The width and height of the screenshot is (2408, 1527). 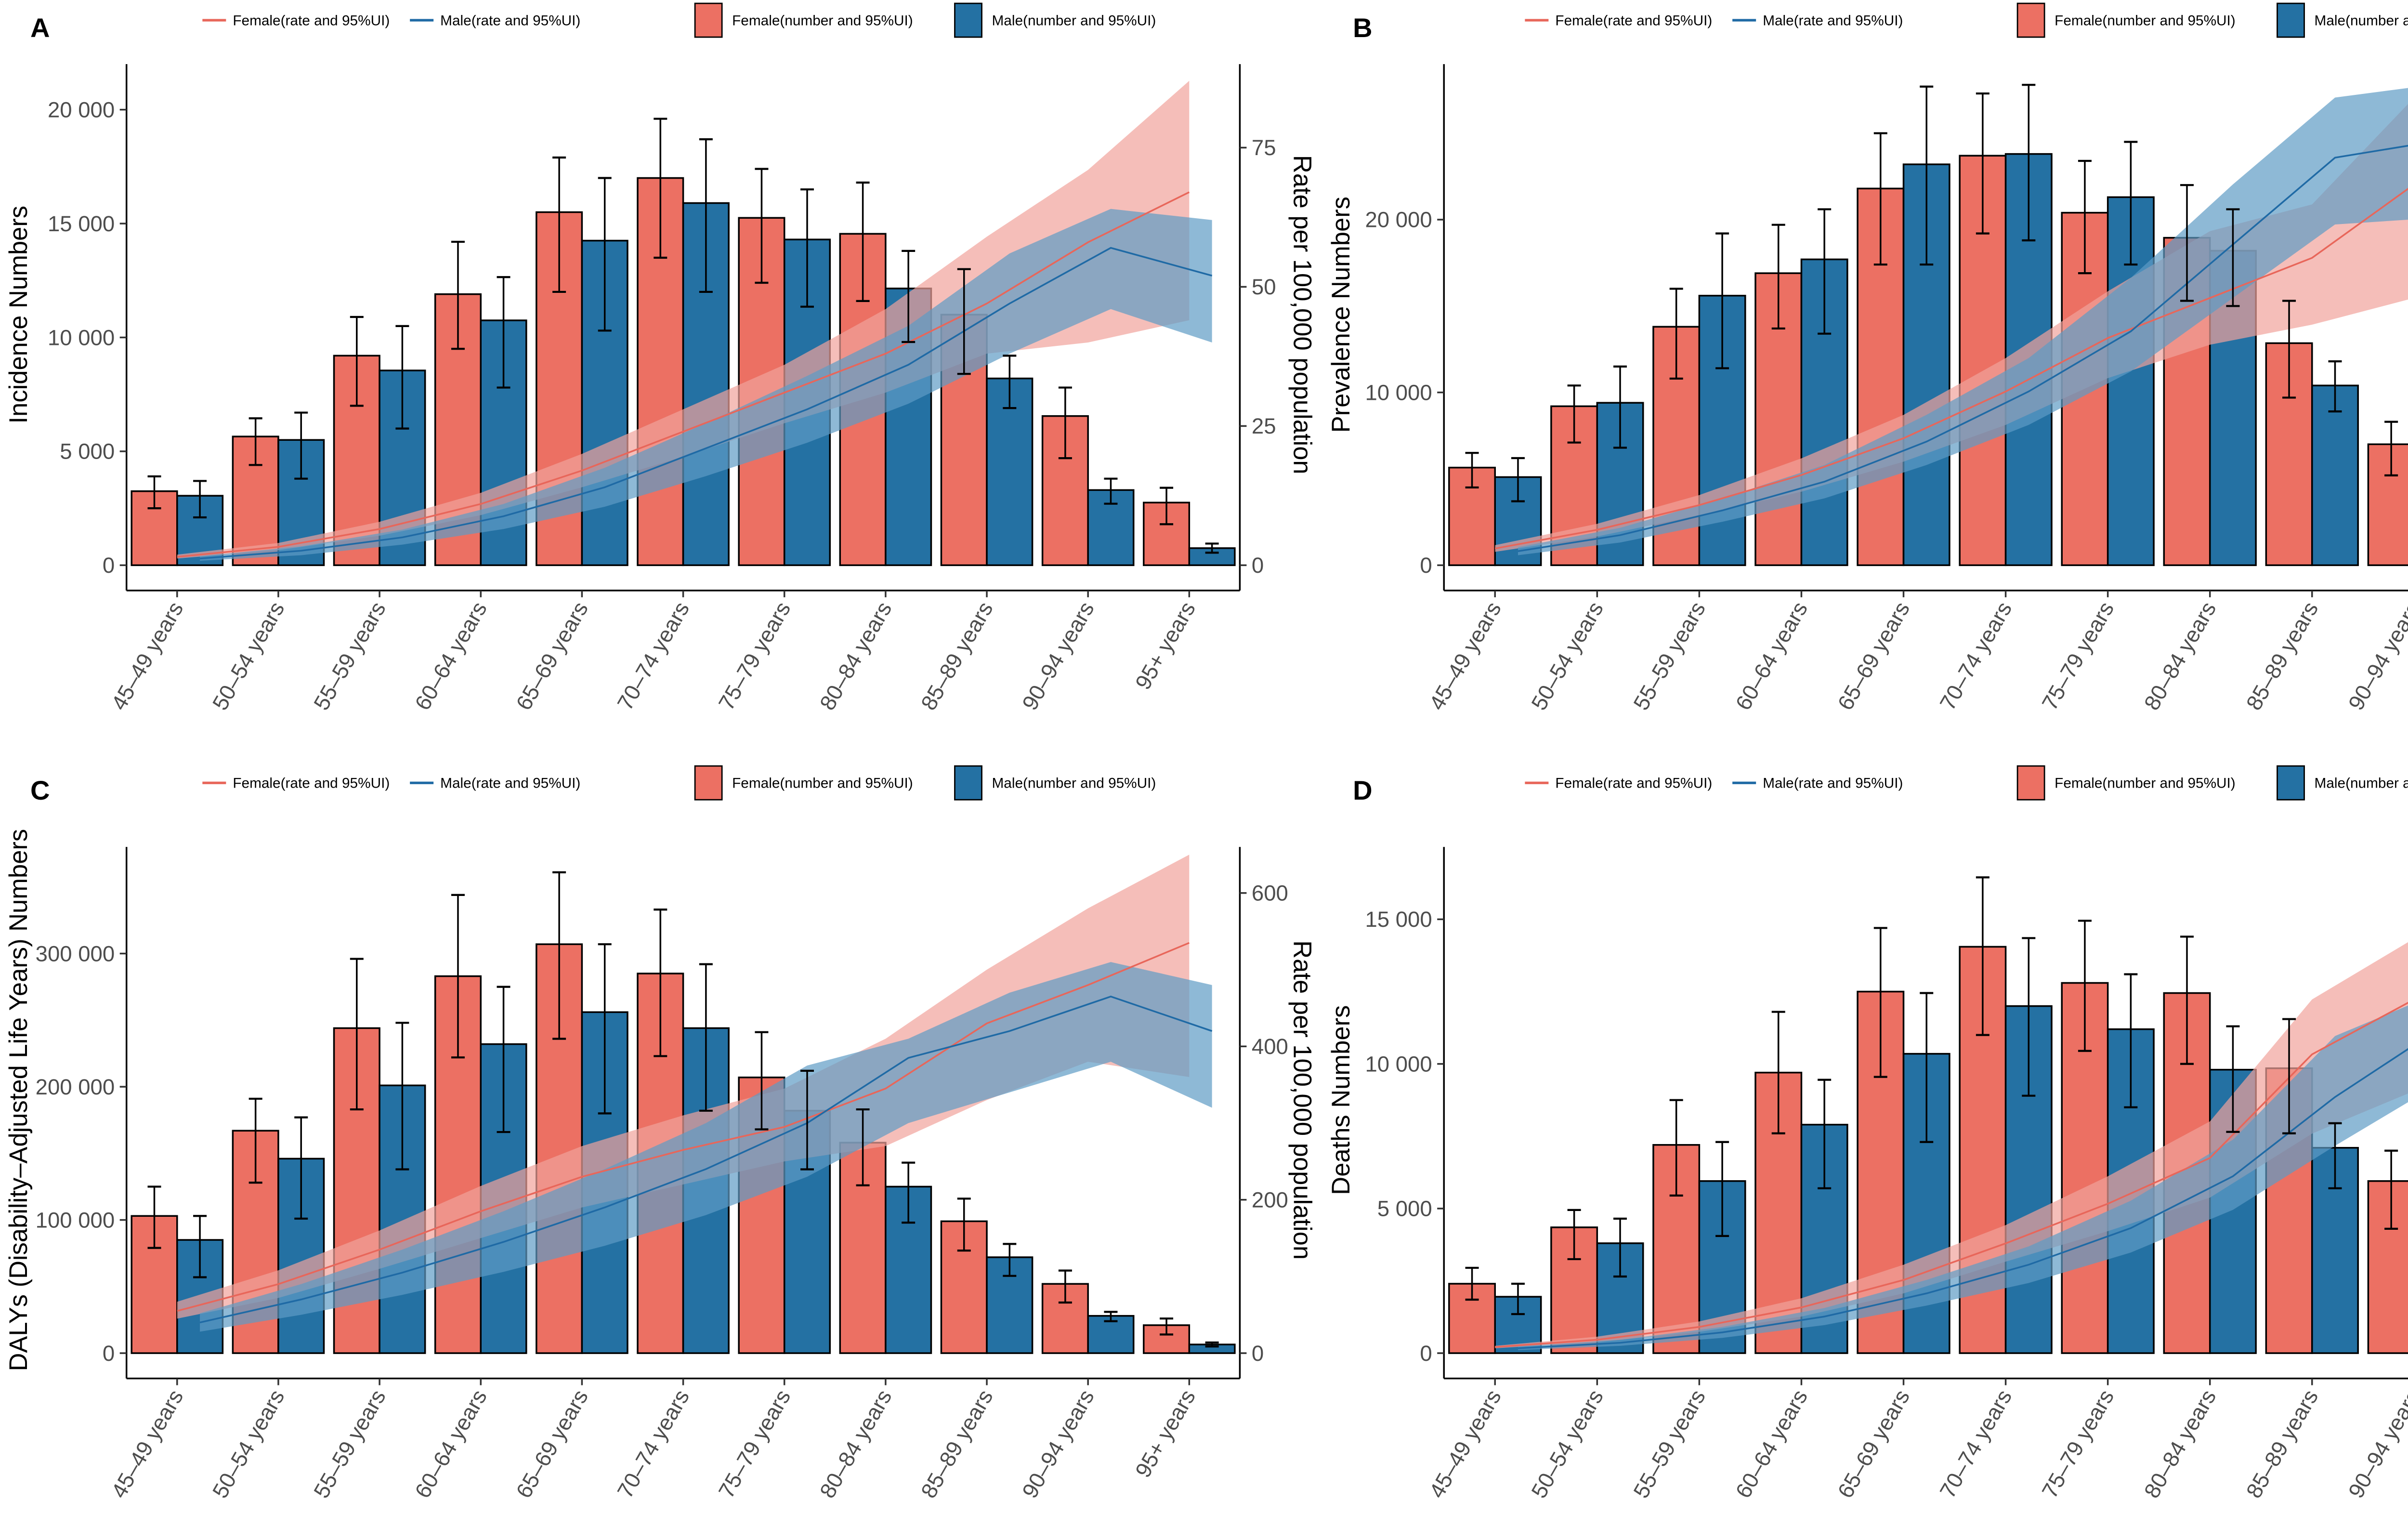 What do you see at coordinates (40, 790) in the screenshot?
I see `panel-letter: C` at bounding box center [40, 790].